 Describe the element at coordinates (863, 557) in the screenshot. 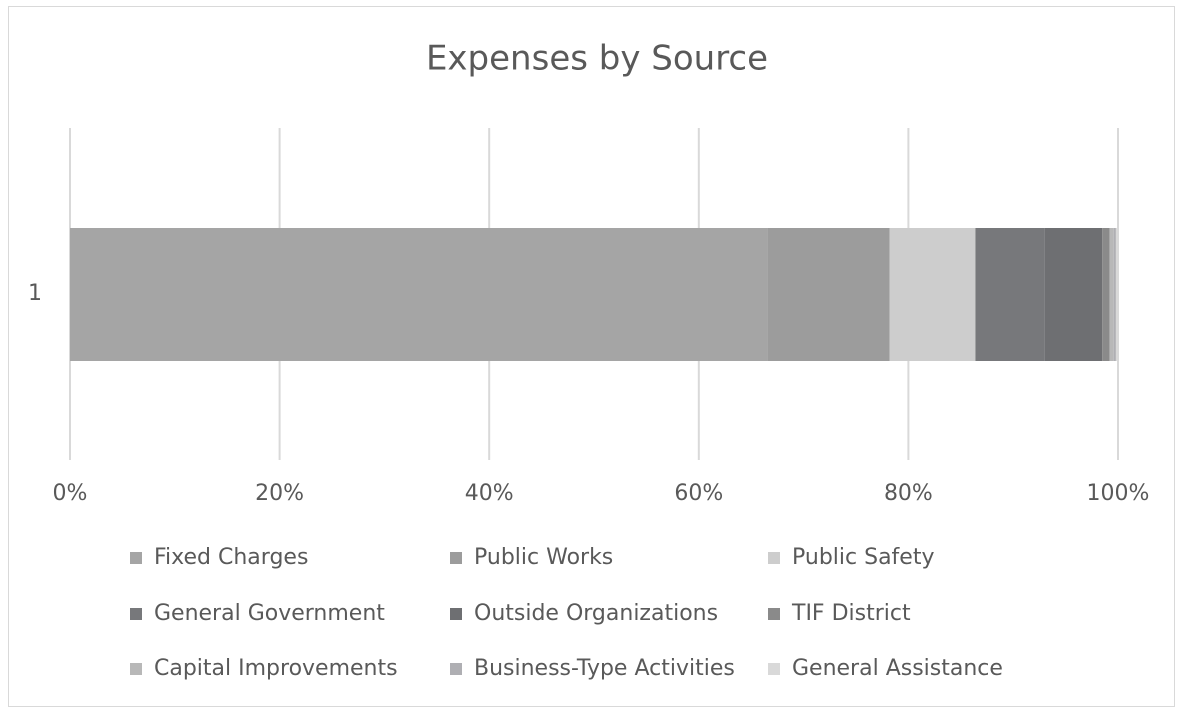

I see `legend-label: Public Safety` at that location.